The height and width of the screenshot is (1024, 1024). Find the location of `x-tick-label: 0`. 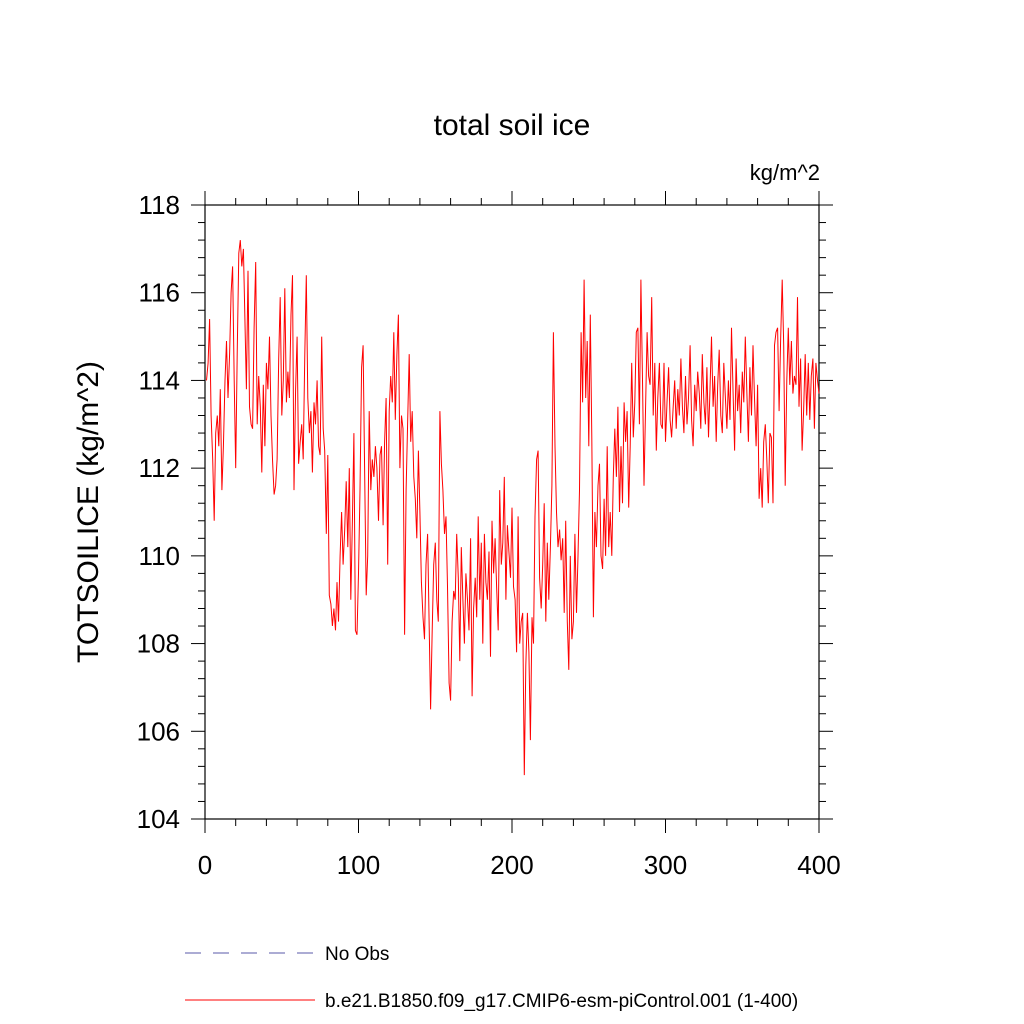

x-tick-label: 0 is located at coordinates (205, 865).